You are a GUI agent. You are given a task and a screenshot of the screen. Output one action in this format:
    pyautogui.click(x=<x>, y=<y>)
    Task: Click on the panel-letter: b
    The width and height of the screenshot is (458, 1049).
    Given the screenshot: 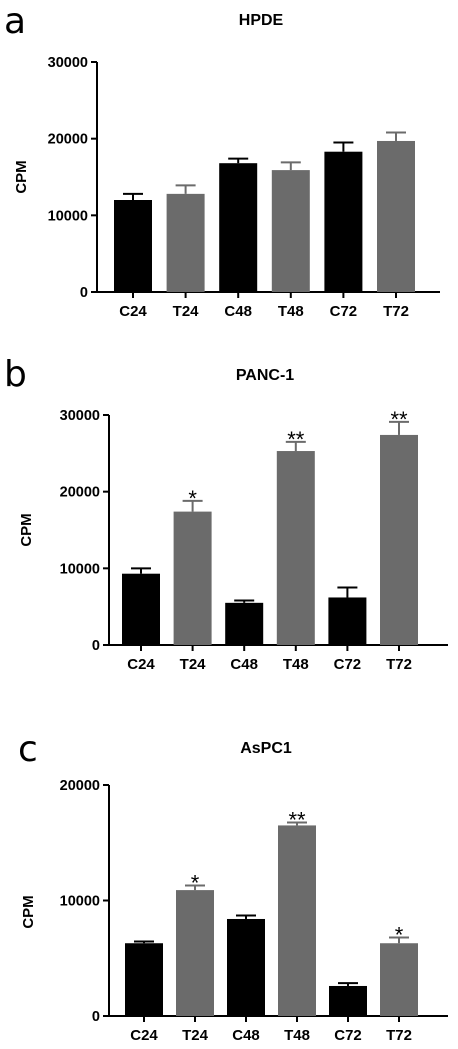 What is the action you would take?
    pyautogui.click(x=15, y=374)
    